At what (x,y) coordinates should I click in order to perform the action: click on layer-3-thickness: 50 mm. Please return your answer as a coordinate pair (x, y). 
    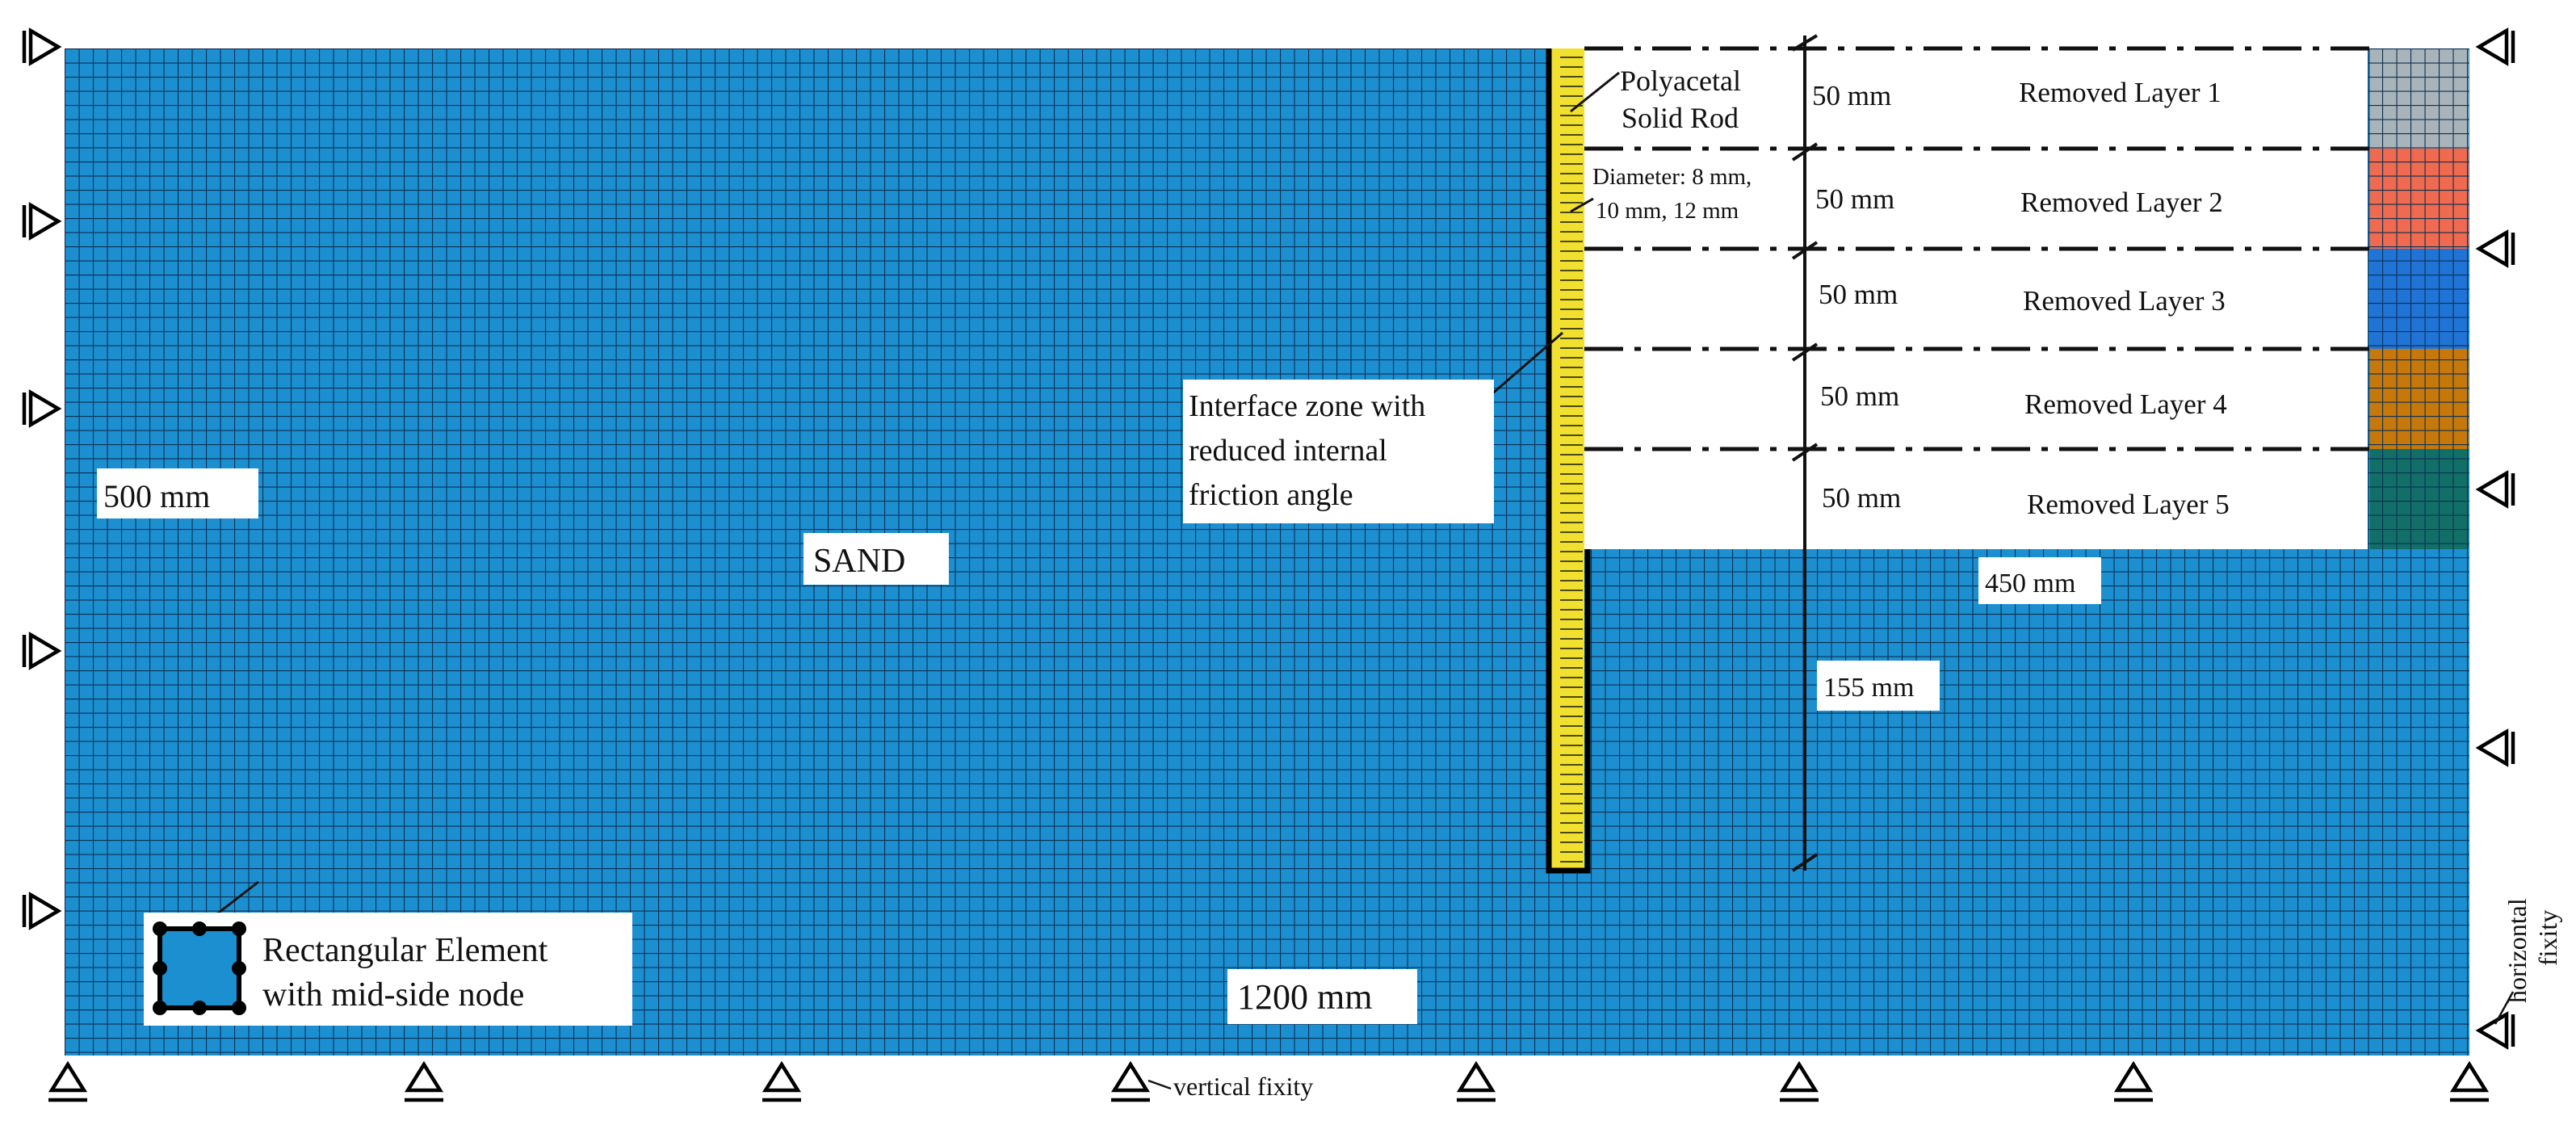
    Looking at the image, I should click on (1858, 294).